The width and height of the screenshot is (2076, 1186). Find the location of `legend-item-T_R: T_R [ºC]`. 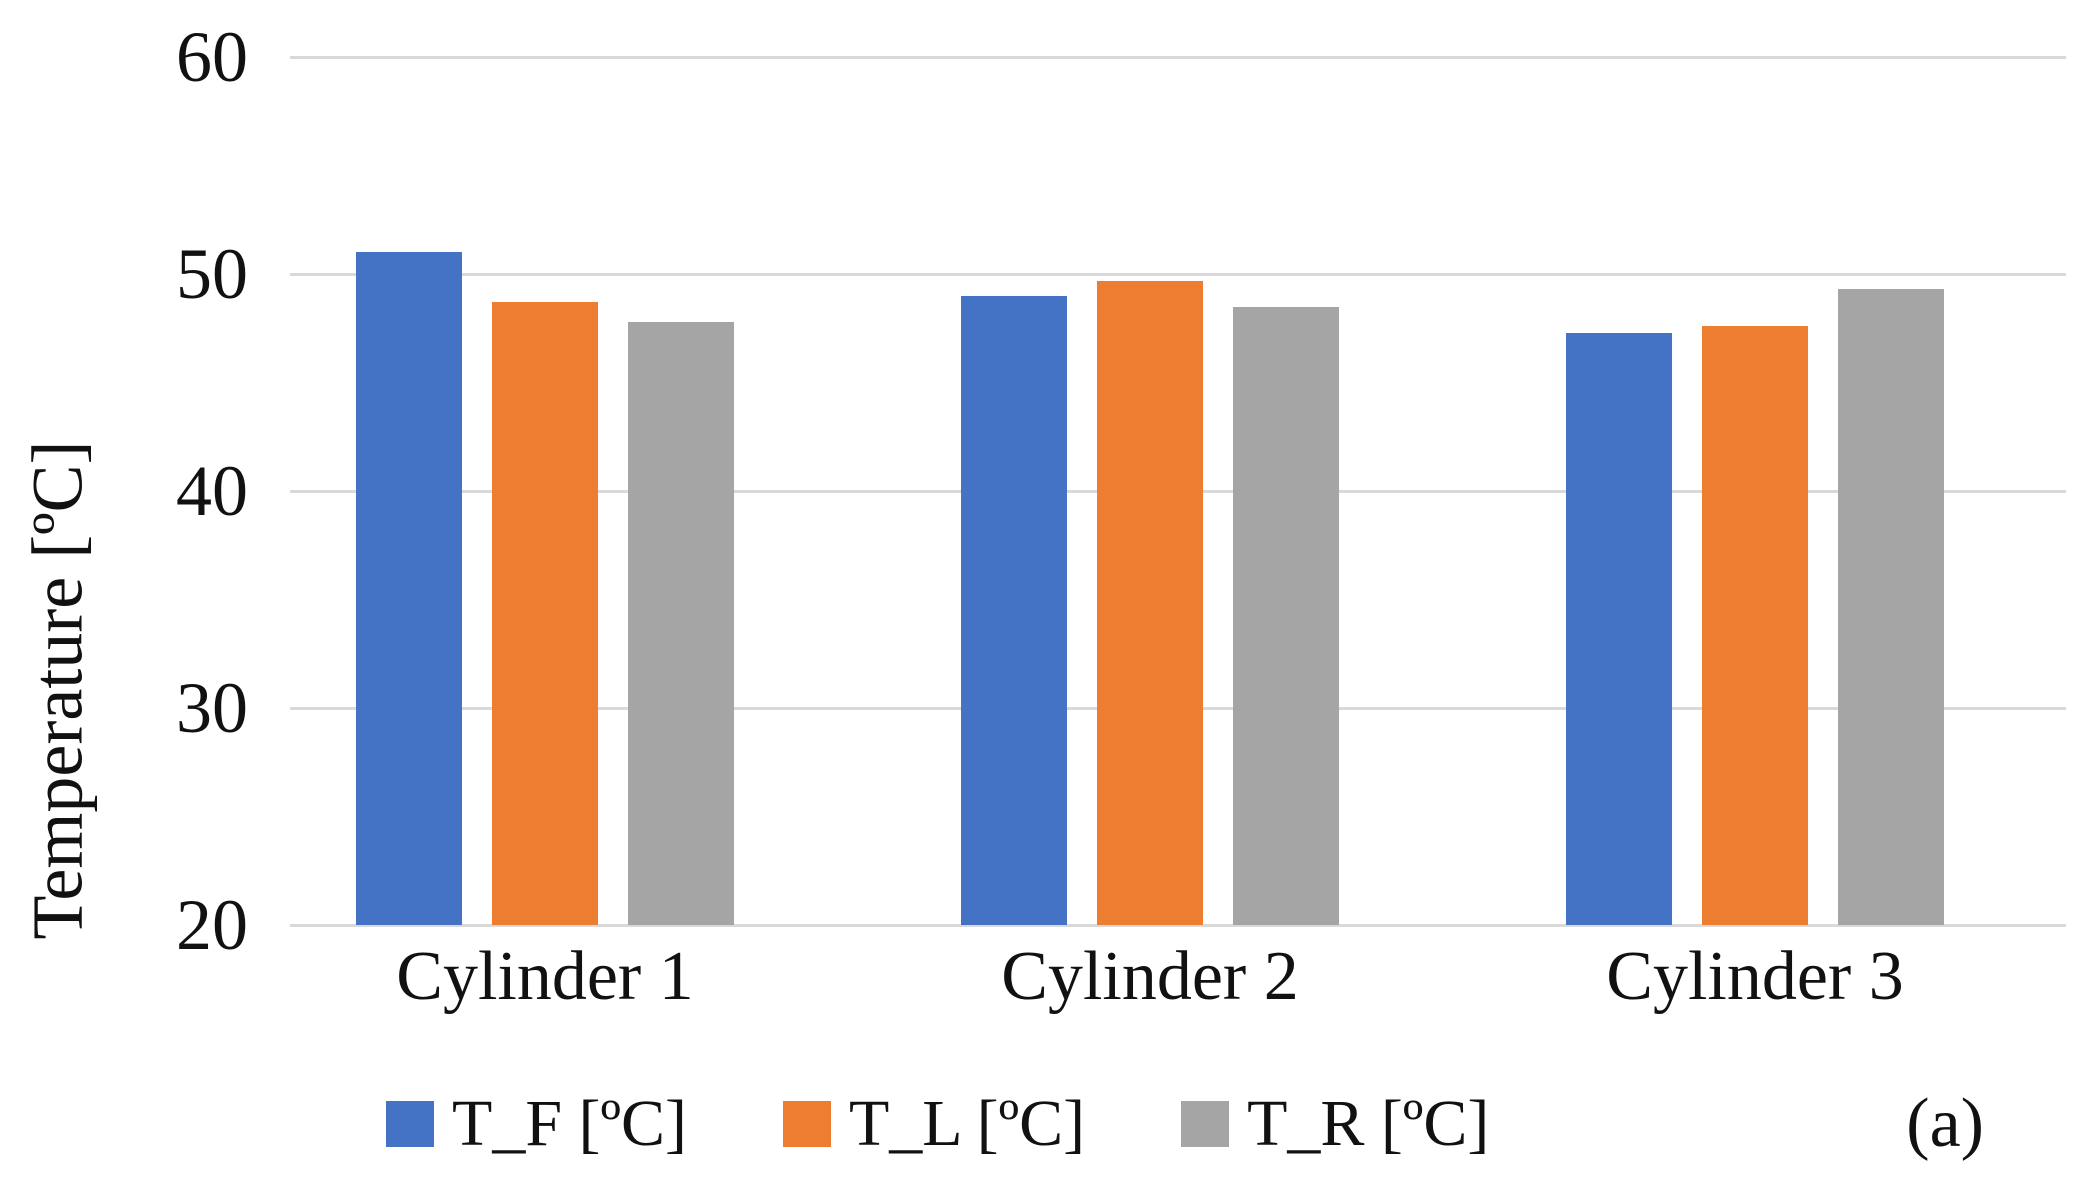

legend-item-T_R: T_R [ºC] is located at coordinates (1335, 1124).